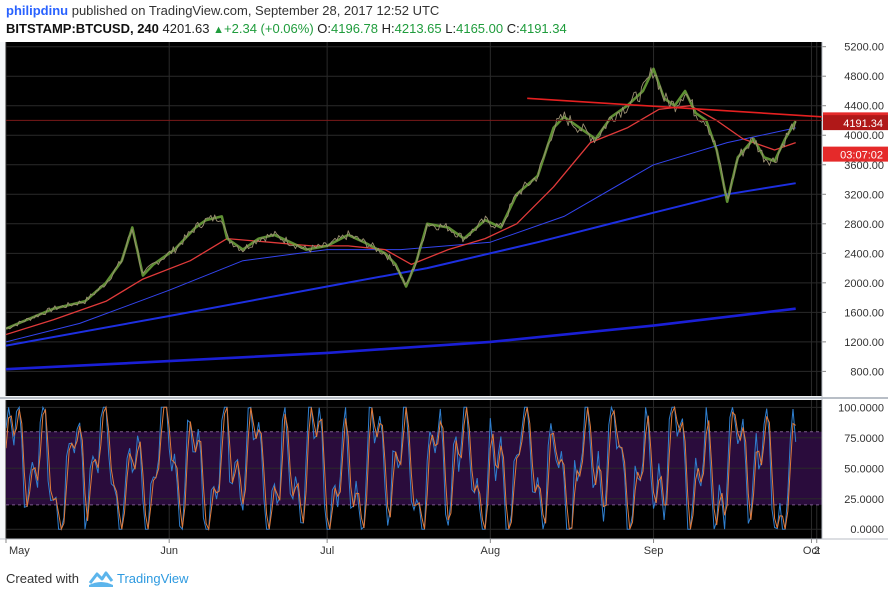 The image size is (888, 595). Describe the element at coordinates (153, 578) in the screenshot. I see `tradingview-brand-link: TradingView` at that location.